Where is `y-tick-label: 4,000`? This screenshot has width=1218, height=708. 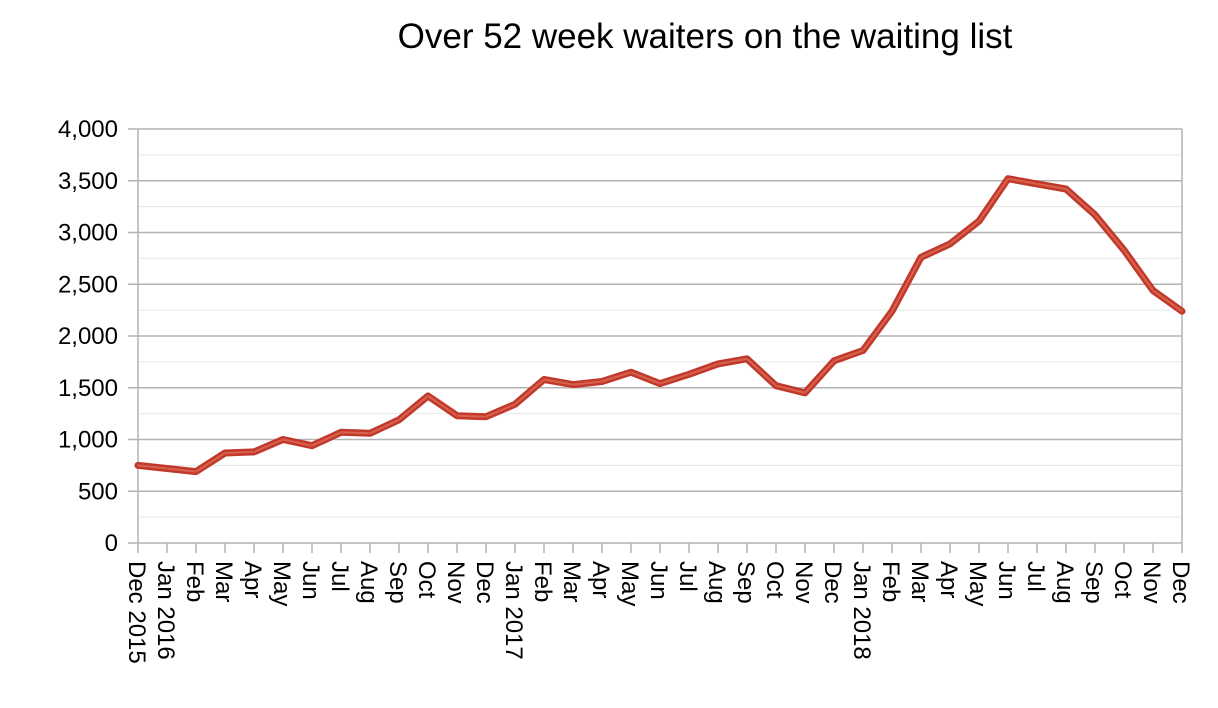 y-tick-label: 4,000 is located at coordinates (88, 129).